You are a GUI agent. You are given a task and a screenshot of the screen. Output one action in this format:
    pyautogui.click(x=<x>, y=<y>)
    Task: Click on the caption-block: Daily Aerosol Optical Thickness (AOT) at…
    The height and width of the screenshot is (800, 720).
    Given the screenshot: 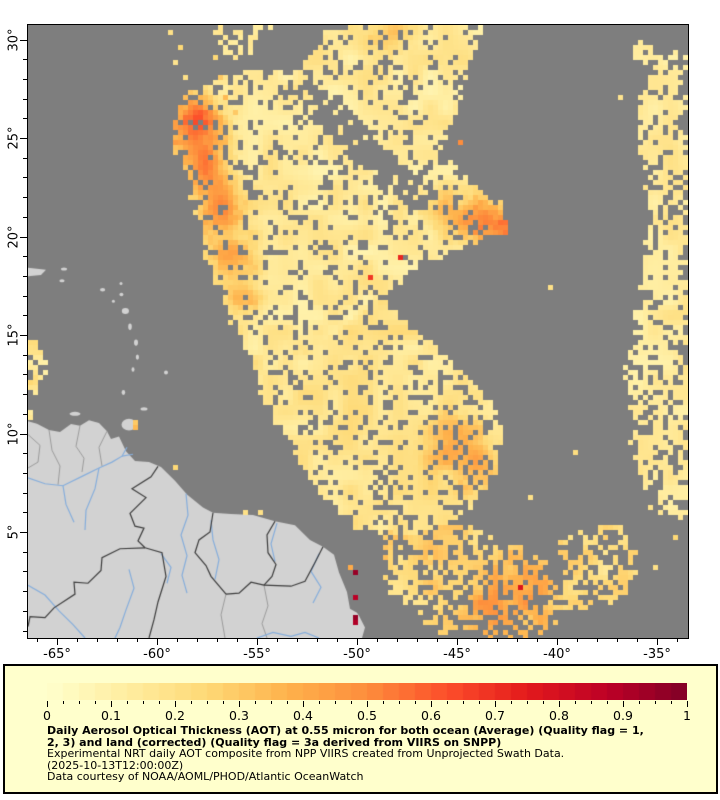 What is the action you would take?
    pyautogui.click(x=345, y=754)
    